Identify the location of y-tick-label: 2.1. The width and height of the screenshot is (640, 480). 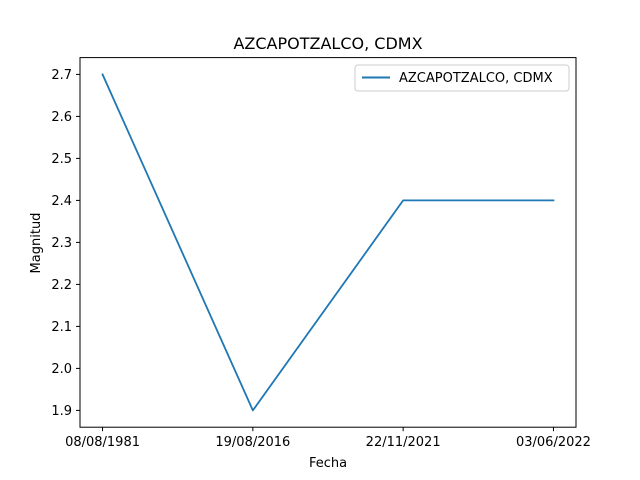
(61, 327).